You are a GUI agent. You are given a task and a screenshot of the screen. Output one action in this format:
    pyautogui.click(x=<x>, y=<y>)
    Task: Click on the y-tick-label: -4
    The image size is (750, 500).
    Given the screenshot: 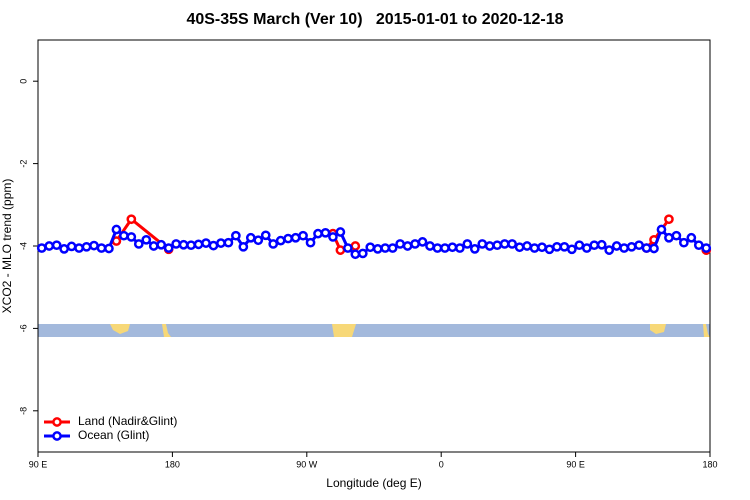 What is the action you would take?
    pyautogui.click(x=23, y=246)
    